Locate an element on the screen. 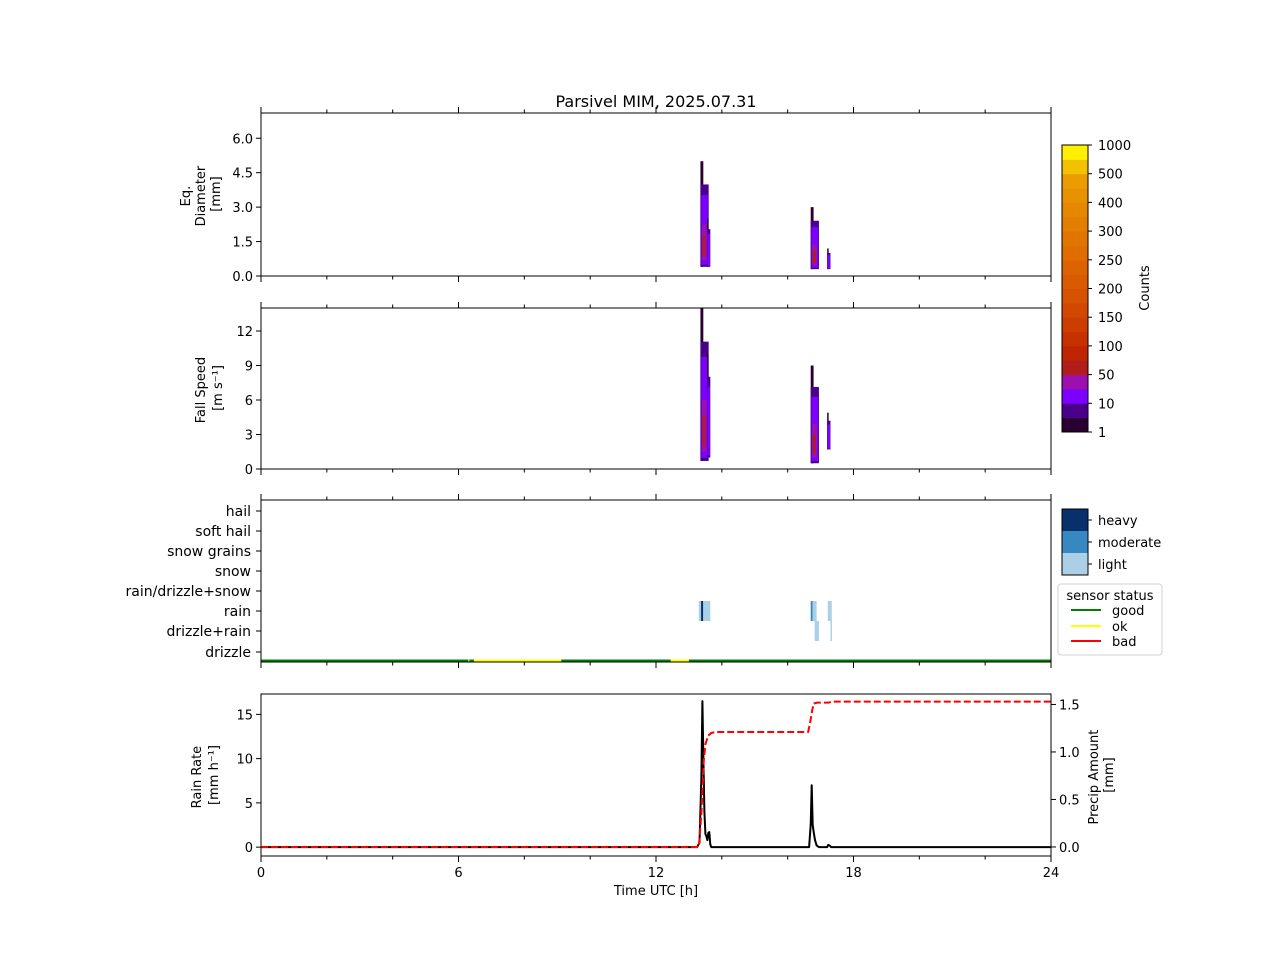  fall-speed-heatmap is located at coordinates (765, 386).